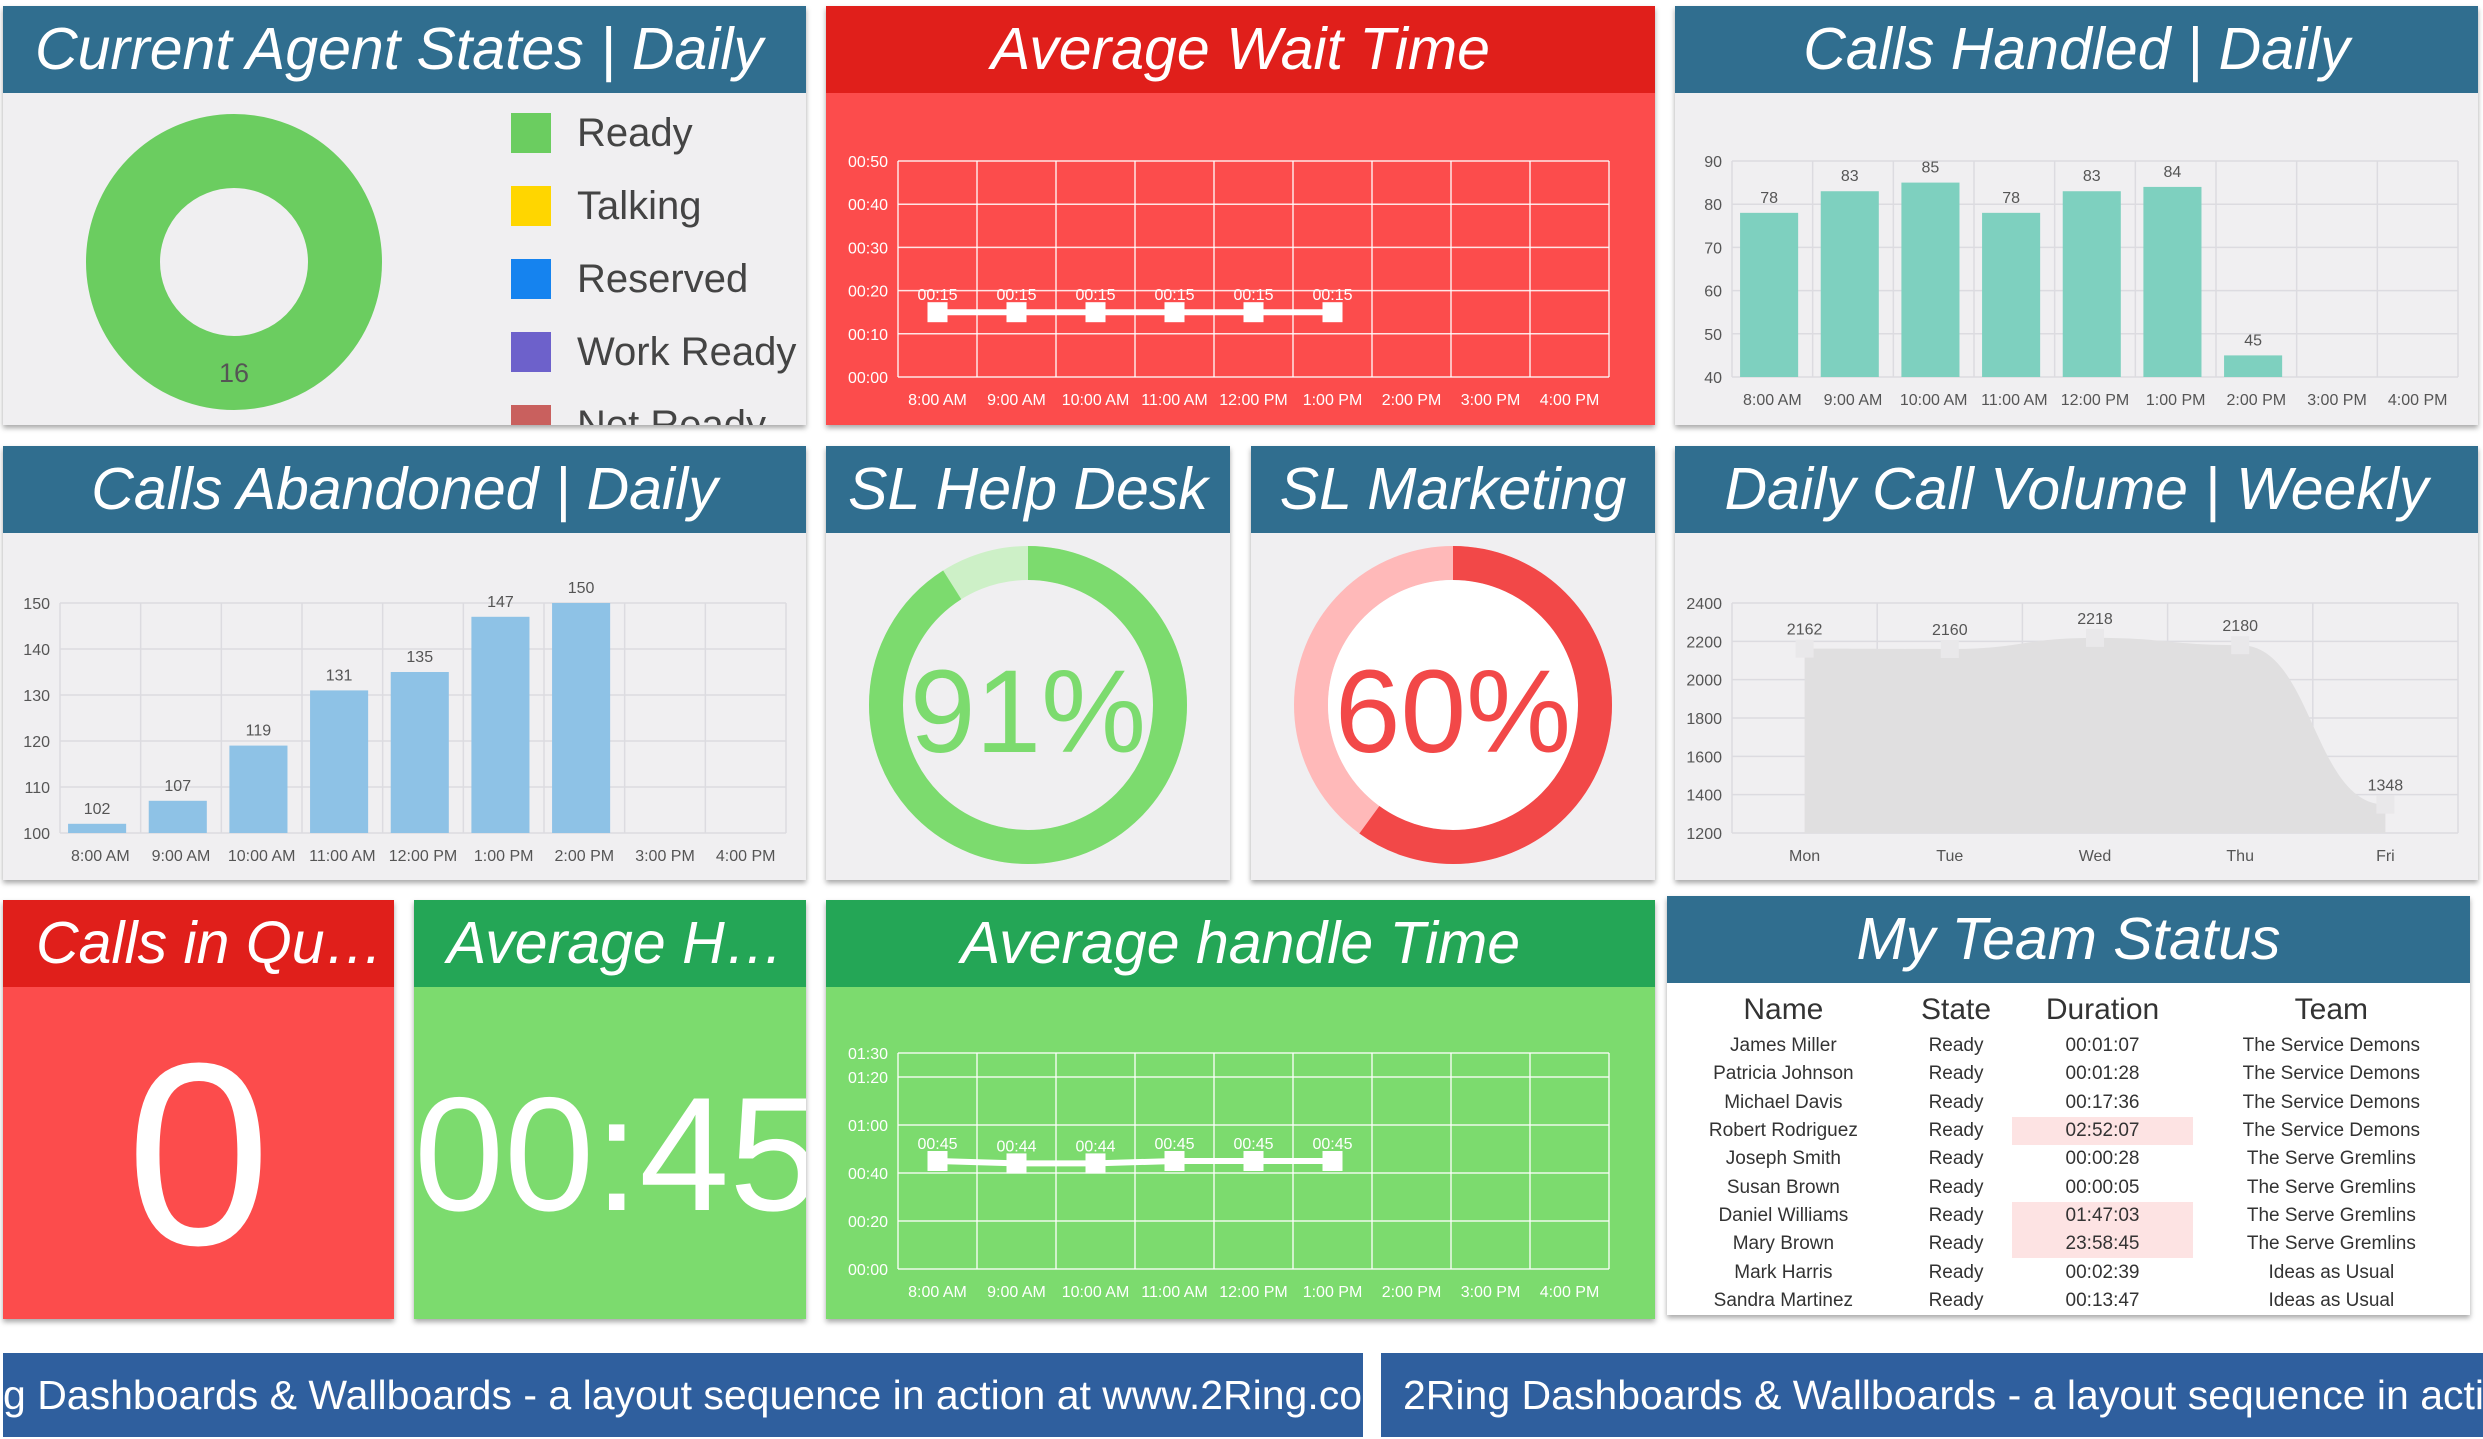 The width and height of the screenshot is (2483, 1439). Describe the element at coordinates (1704, 719) in the screenshot. I see `y-tick-label: 1800` at that location.